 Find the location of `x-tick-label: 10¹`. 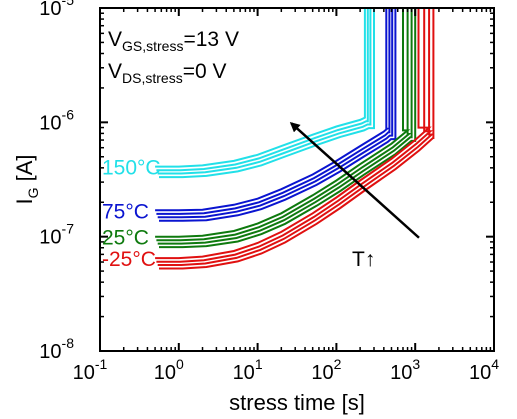

x-tick-label: 10¹ is located at coordinates (248, 370).